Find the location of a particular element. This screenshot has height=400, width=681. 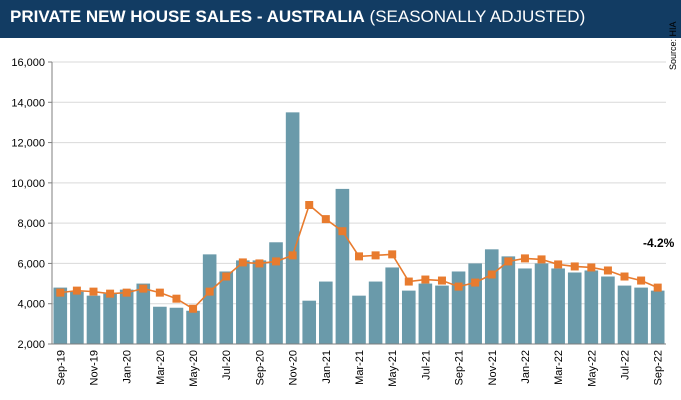

source-note: Source: HIA is located at coordinates (673, 45).